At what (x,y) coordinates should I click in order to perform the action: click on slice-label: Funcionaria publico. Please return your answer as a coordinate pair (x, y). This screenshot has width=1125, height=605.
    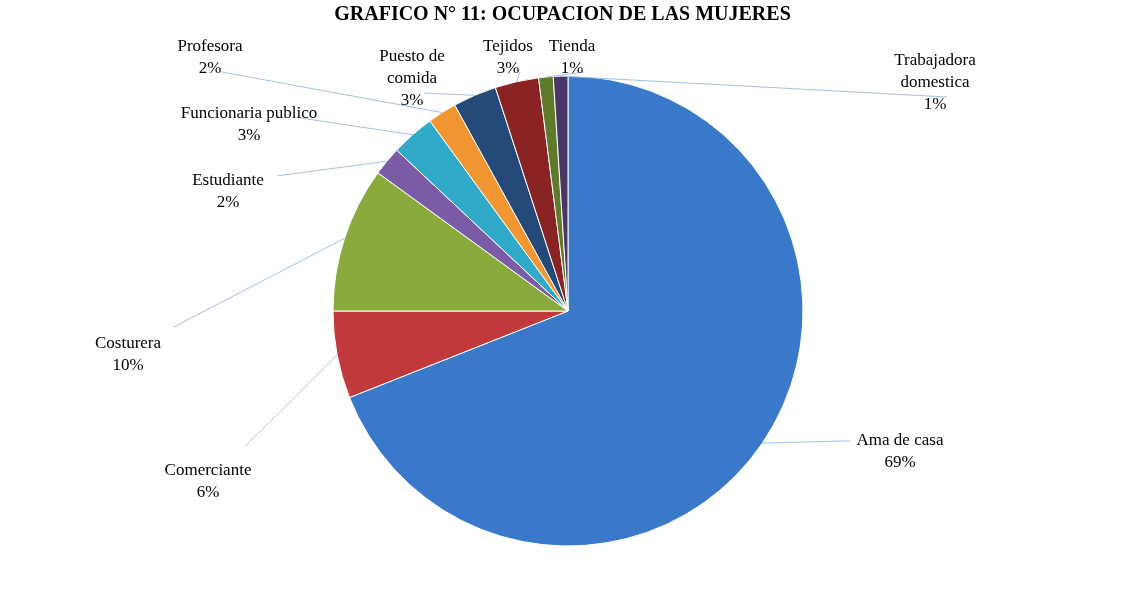
    Looking at the image, I should click on (249, 112).